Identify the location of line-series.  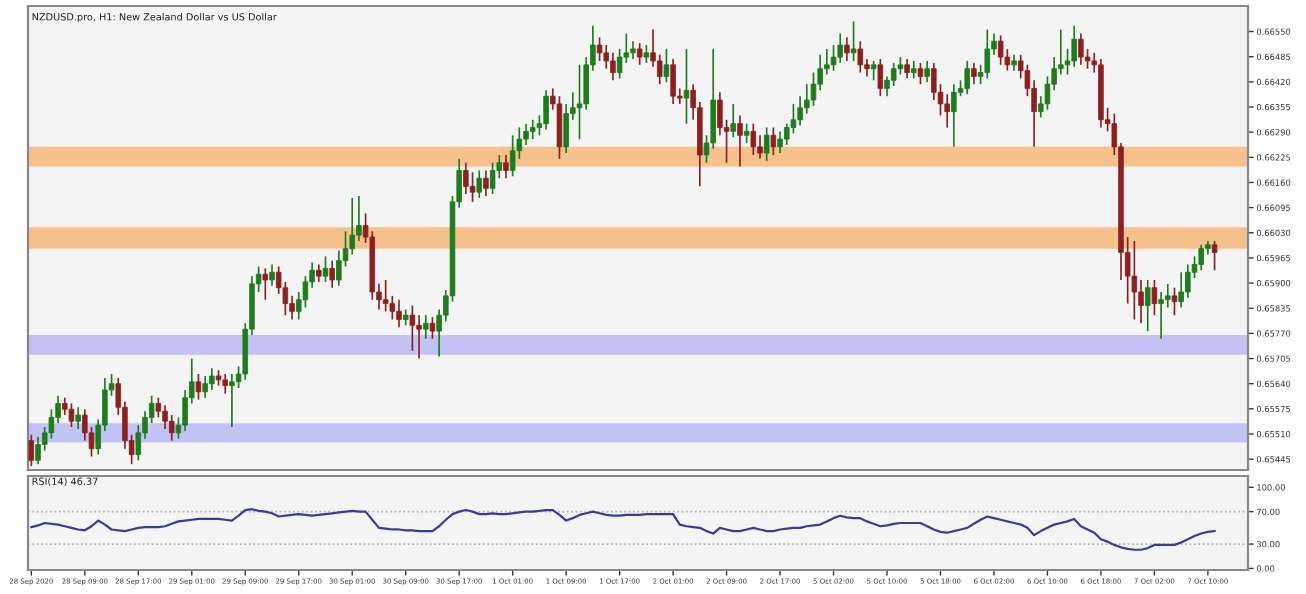
(623, 529).